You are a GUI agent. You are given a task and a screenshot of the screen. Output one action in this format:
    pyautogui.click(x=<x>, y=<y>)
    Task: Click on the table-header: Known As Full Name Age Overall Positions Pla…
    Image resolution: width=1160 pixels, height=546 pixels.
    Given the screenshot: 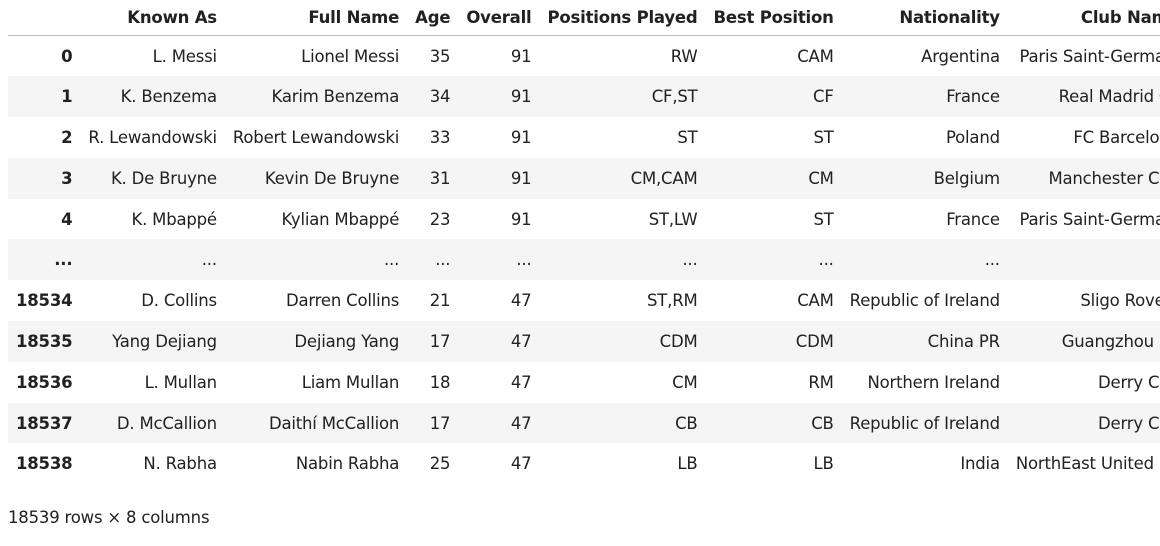 What is the action you would take?
    pyautogui.click(x=584, y=18)
    